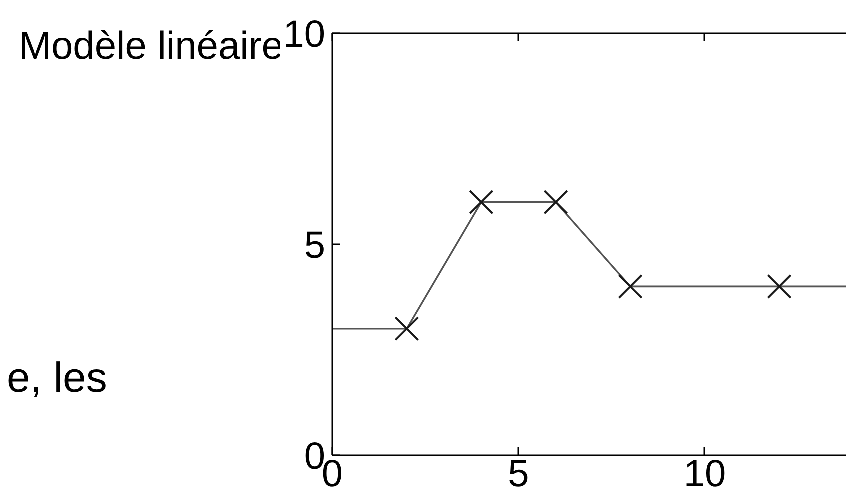 The width and height of the screenshot is (846, 504). What do you see at coordinates (151, 47) in the screenshot?
I see `chart-title: Modèle linéaire` at bounding box center [151, 47].